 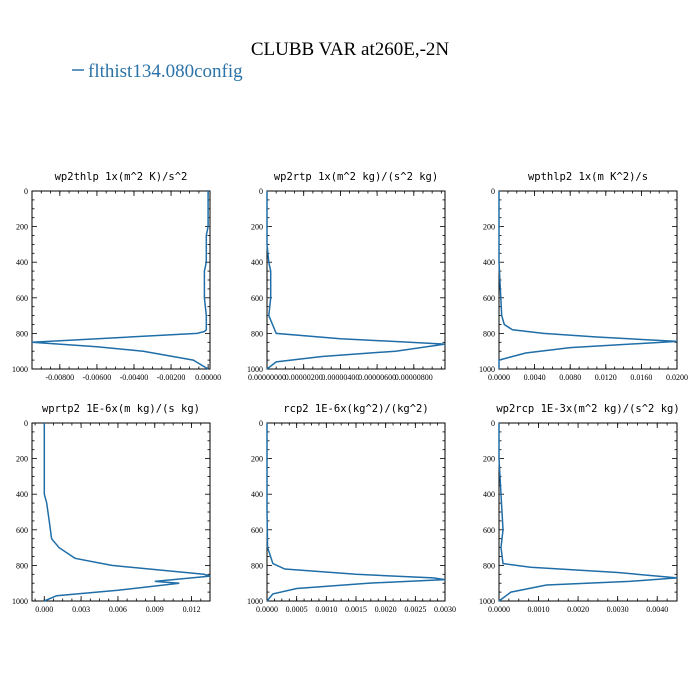 I want to click on x-tick-label: 0.0120, so click(x=606, y=377).